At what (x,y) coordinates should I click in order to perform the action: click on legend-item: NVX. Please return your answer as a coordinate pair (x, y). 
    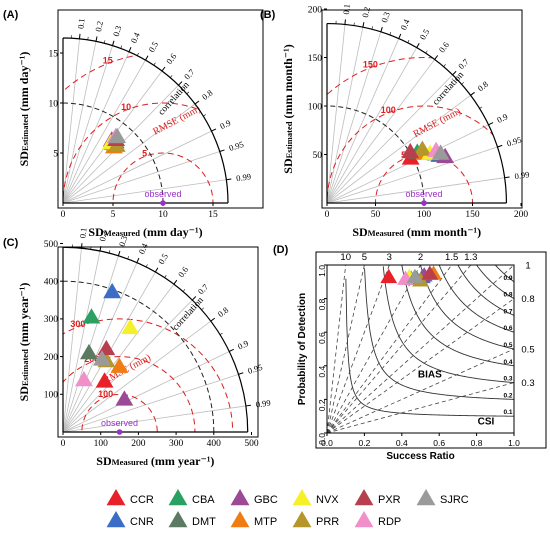
    Looking at the image, I should click on (315, 497).